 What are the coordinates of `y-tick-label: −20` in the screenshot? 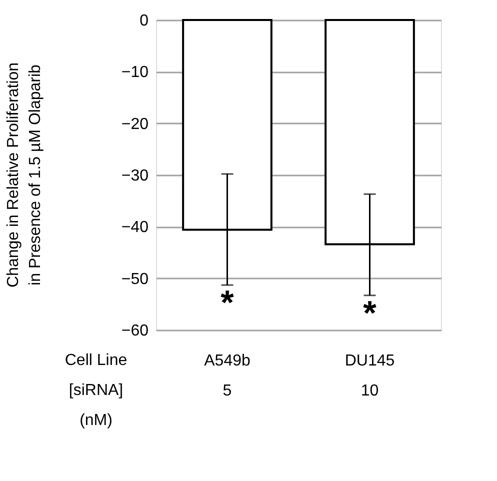 It's located at (135, 124).